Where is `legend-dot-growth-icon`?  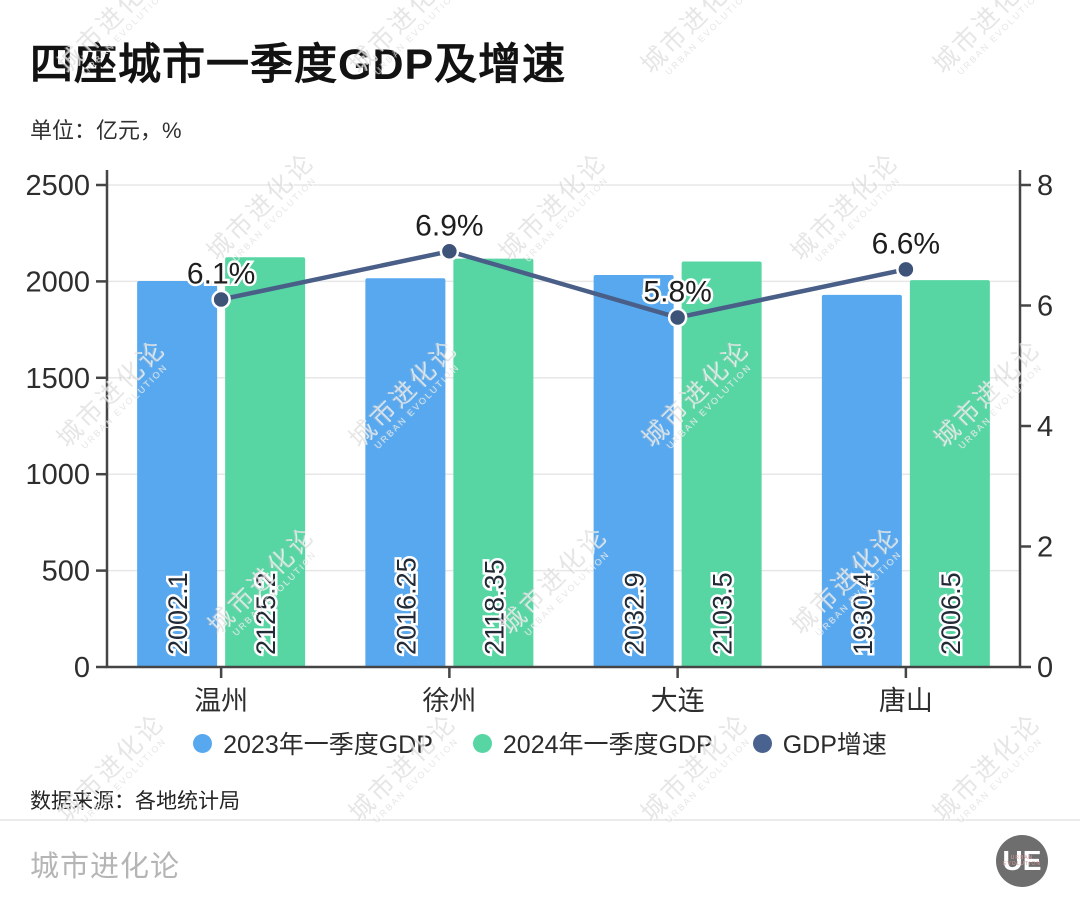 legend-dot-growth-icon is located at coordinates (762, 743).